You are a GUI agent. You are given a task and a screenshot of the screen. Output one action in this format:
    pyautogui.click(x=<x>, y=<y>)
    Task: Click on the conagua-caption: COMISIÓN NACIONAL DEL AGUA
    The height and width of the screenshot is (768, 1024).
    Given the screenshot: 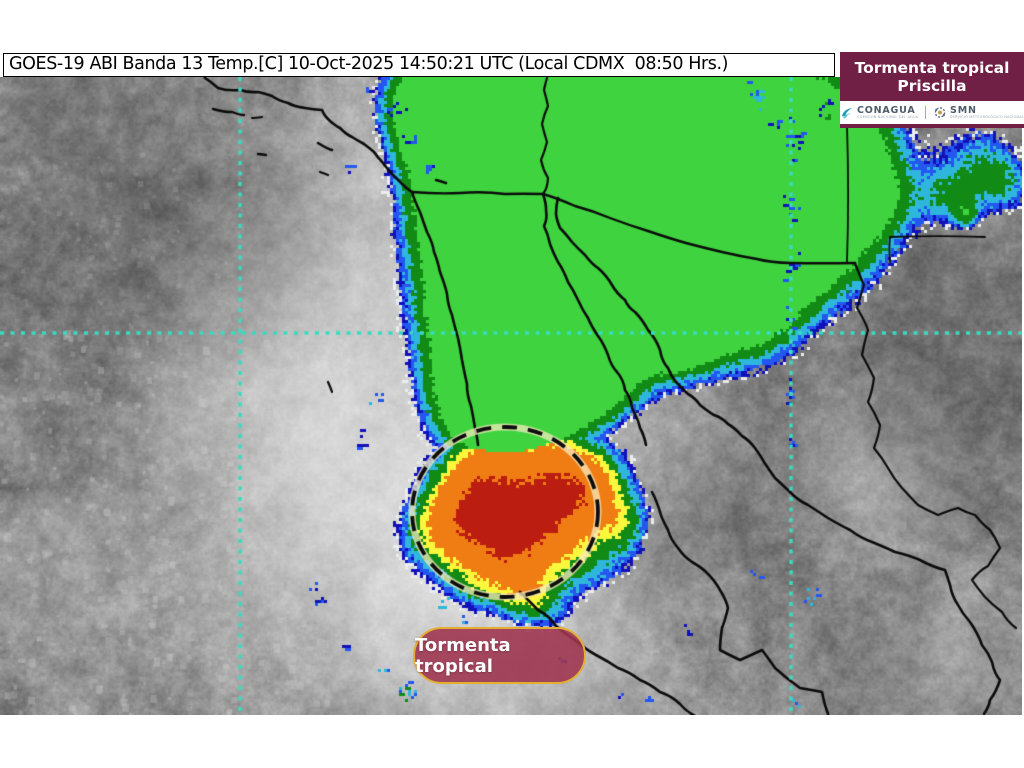 What is the action you would take?
    pyautogui.click(x=888, y=117)
    